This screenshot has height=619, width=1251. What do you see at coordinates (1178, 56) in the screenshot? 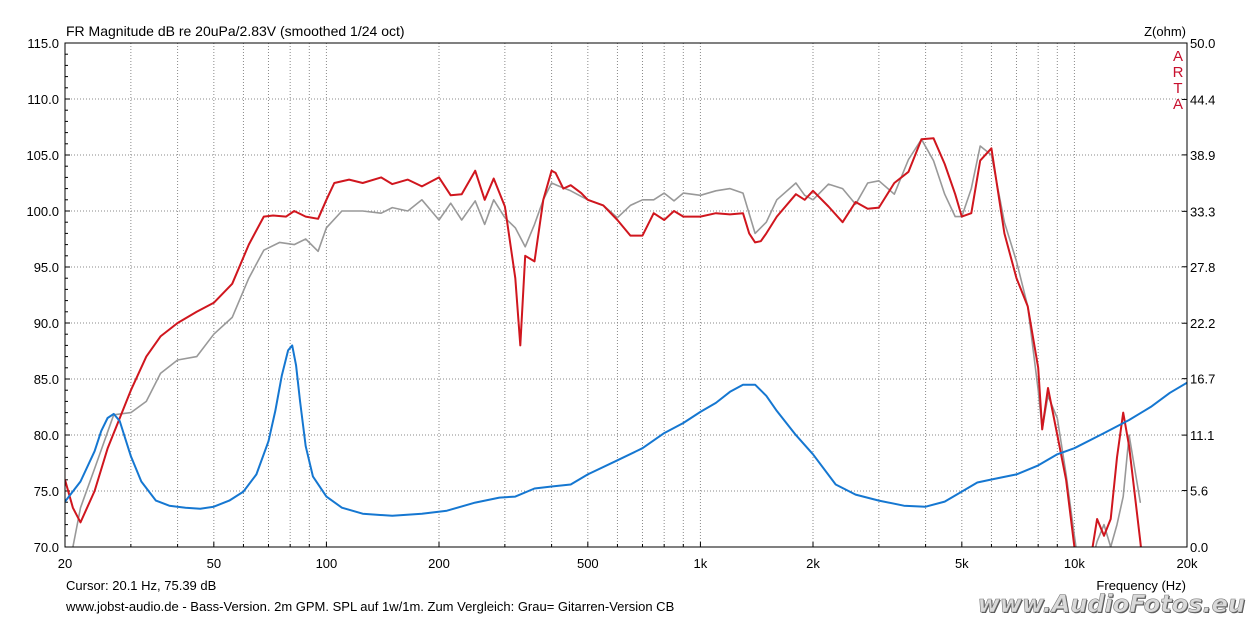
I see `logo-letter-a1: A` at bounding box center [1178, 56].